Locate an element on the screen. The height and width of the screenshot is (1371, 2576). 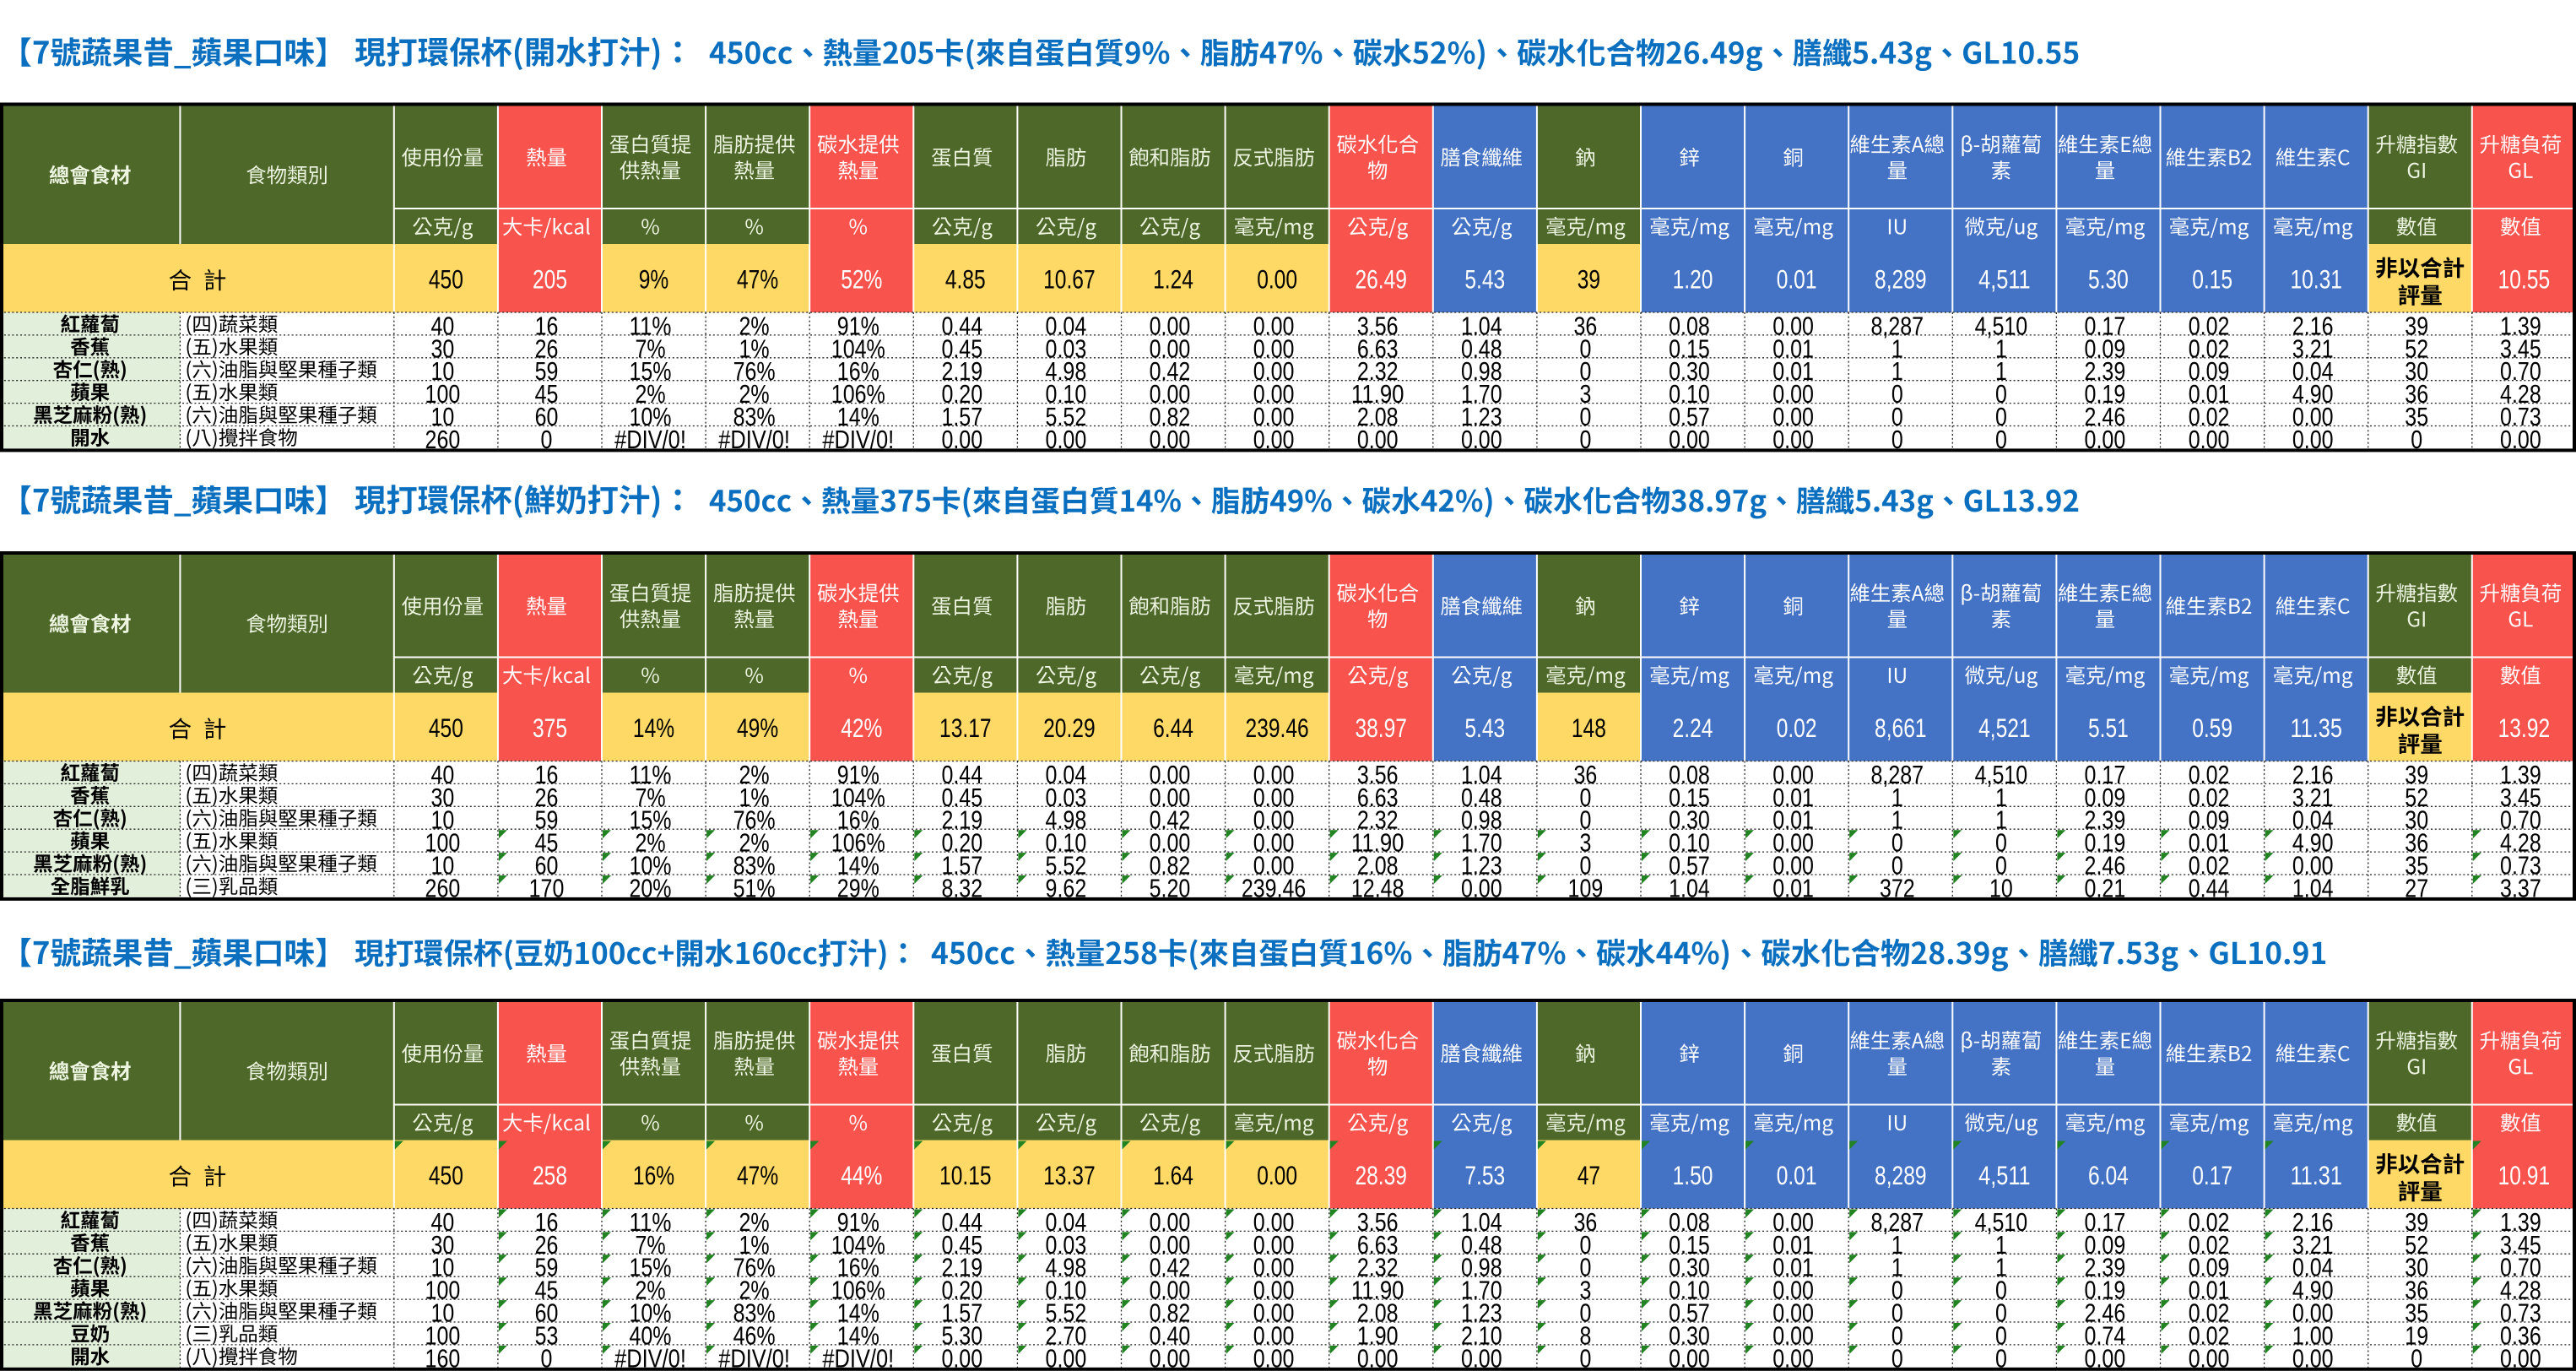
svg-text: 1.24 is located at coordinates (1173, 279).